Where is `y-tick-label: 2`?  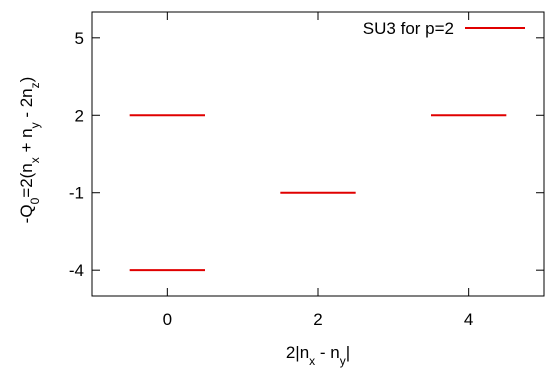
y-tick-label: 2 is located at coordinates (79, 115).